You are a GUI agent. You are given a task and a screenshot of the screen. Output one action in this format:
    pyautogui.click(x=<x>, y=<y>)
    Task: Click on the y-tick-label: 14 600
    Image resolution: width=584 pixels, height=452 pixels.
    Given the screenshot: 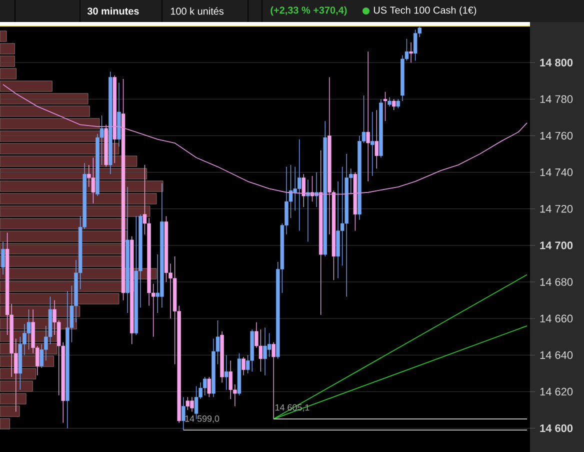 What is the action you would take?
    pyautogui.click(x=556, y=428)
    